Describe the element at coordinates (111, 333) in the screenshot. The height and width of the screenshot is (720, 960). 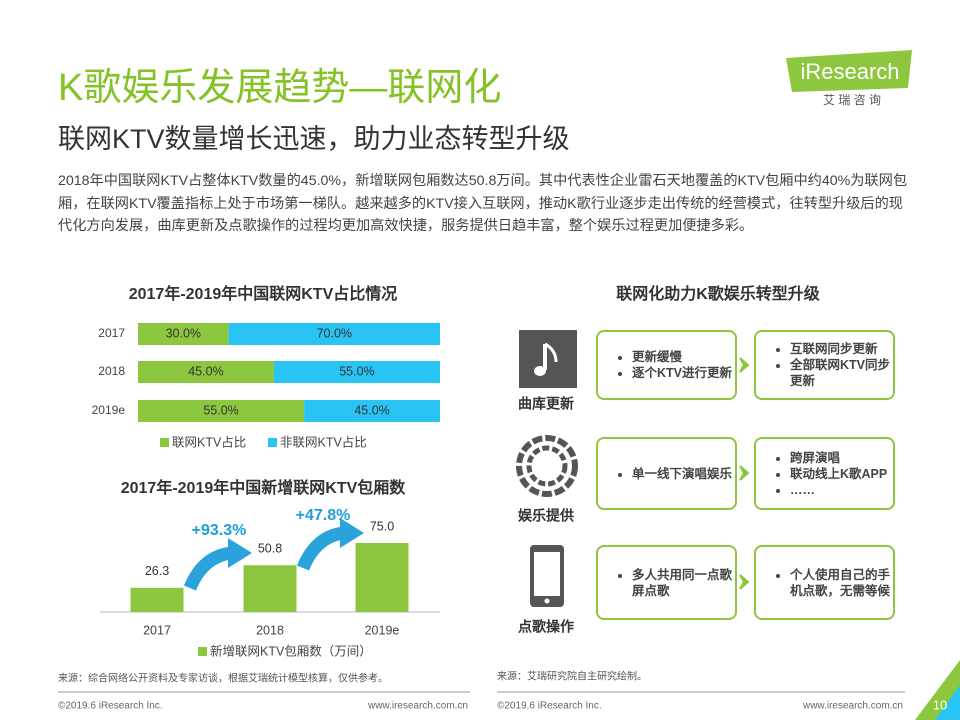
I see `y-tick-label: 2017` at that location.